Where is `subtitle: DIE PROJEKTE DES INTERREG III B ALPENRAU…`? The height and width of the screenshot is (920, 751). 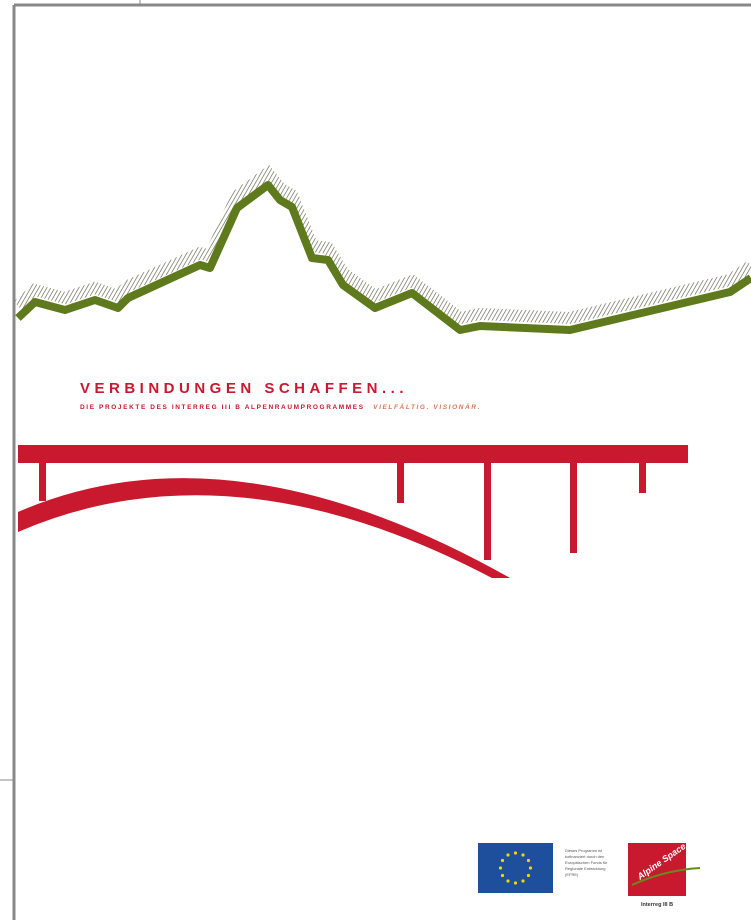 subtitle: DIE PROJEKTE DES INTERREG III B ALPENRAU… is located at coordinates (222, 407).